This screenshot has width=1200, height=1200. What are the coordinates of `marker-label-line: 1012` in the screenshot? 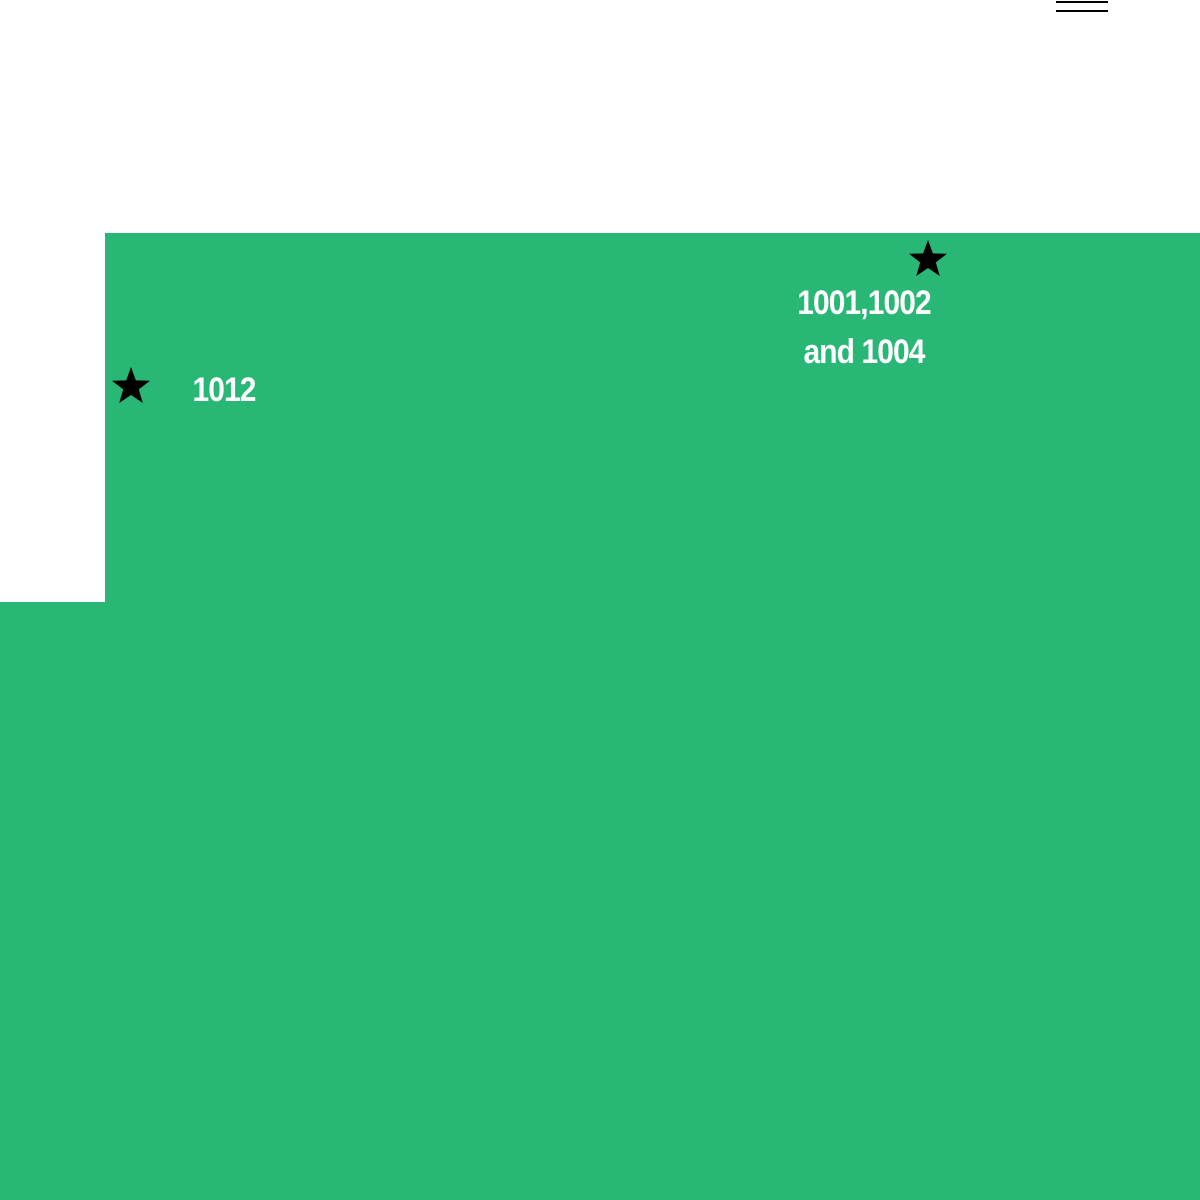 It's located at (224, 390).